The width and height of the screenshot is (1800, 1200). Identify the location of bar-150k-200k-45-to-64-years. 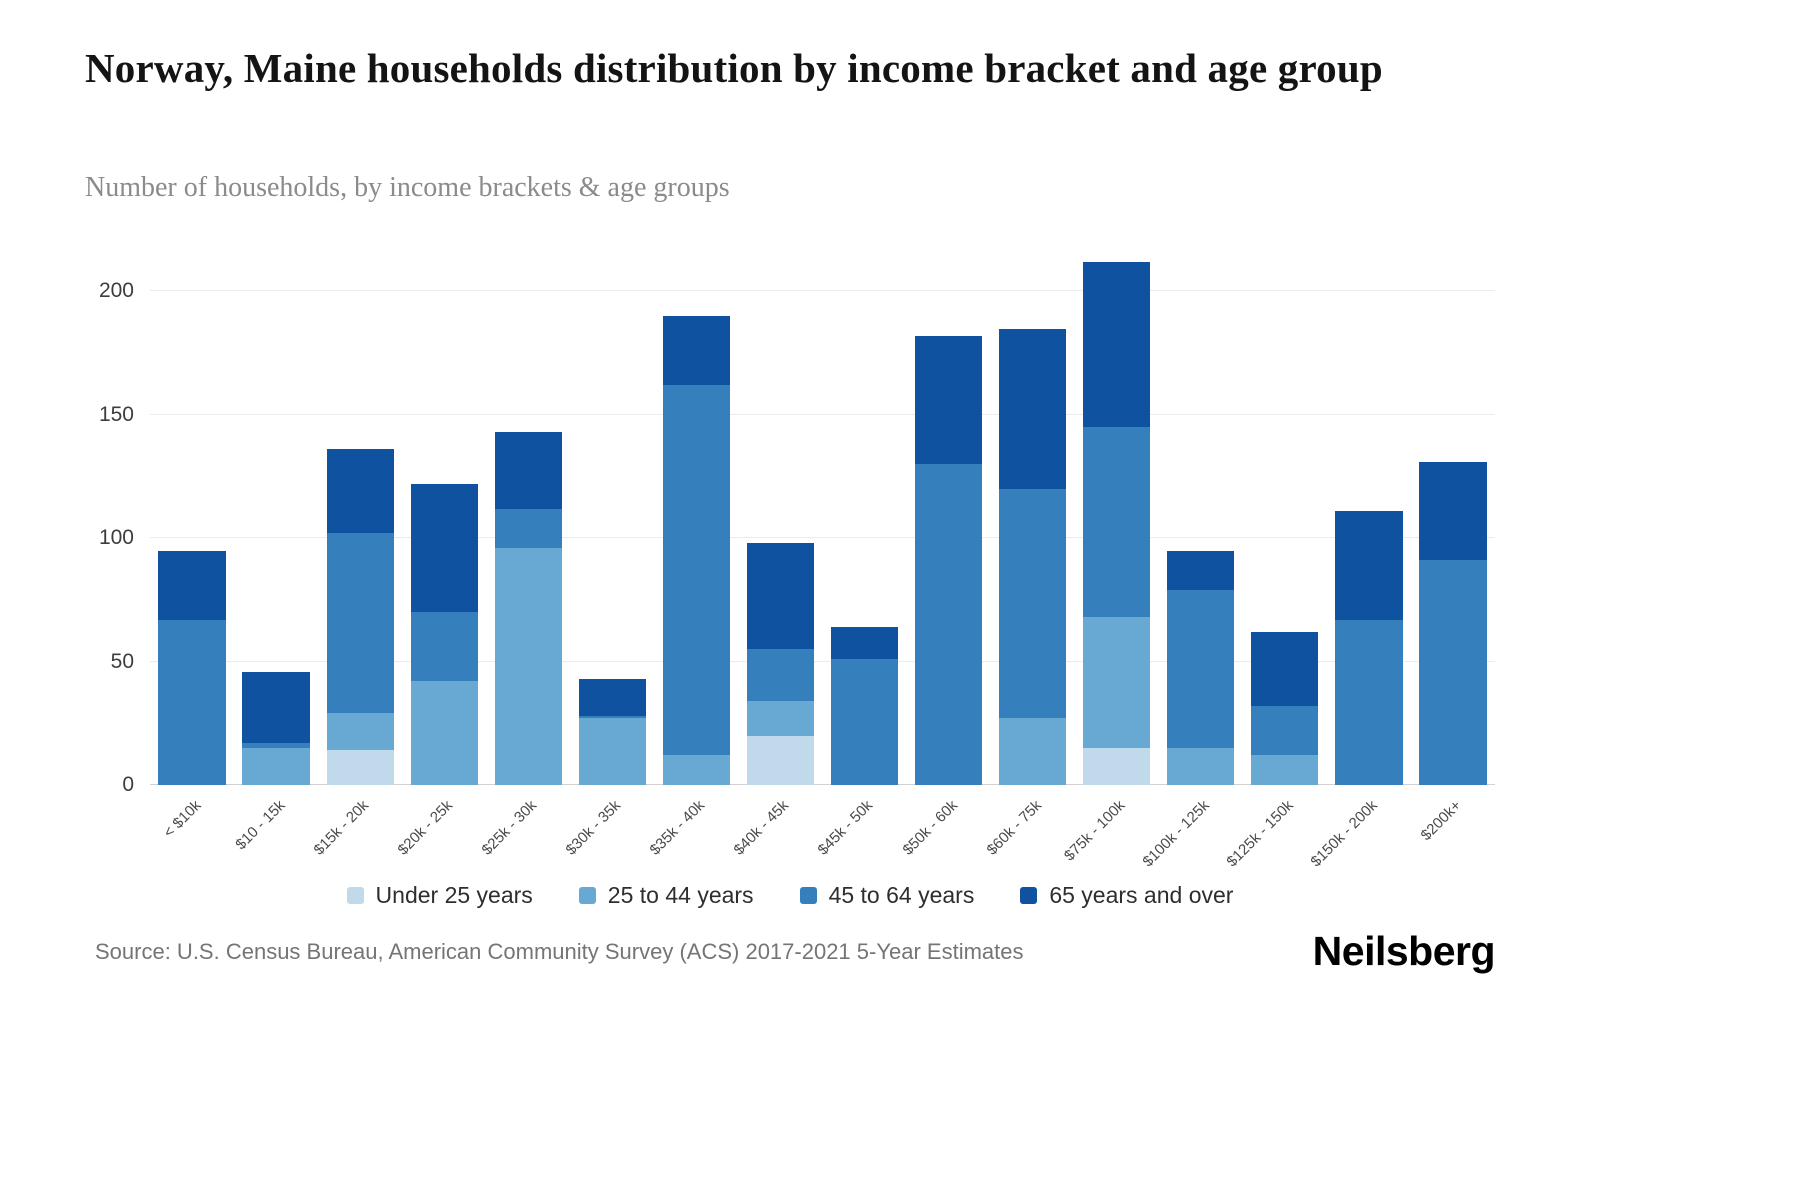
(1369, 702).